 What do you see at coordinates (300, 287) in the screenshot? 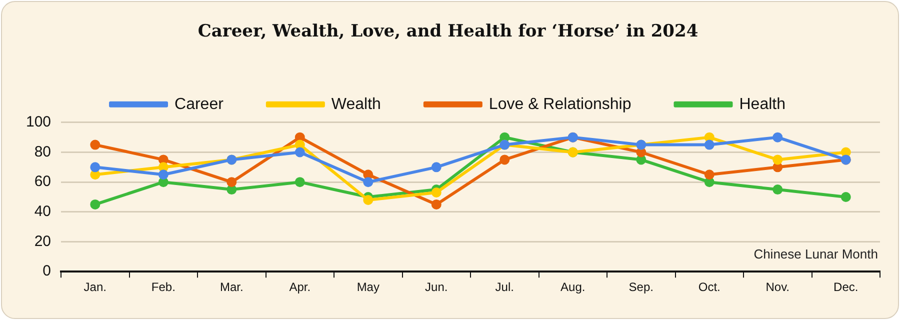
I see `x-tick-label: Apr.` at bounding box center [300, 287].